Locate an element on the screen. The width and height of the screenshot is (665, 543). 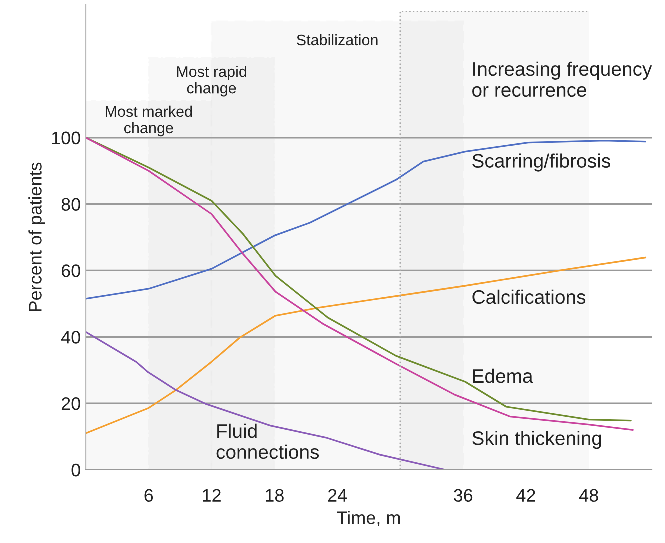
y-axis-title: Percent of patients is located at coordinates (37, 237).